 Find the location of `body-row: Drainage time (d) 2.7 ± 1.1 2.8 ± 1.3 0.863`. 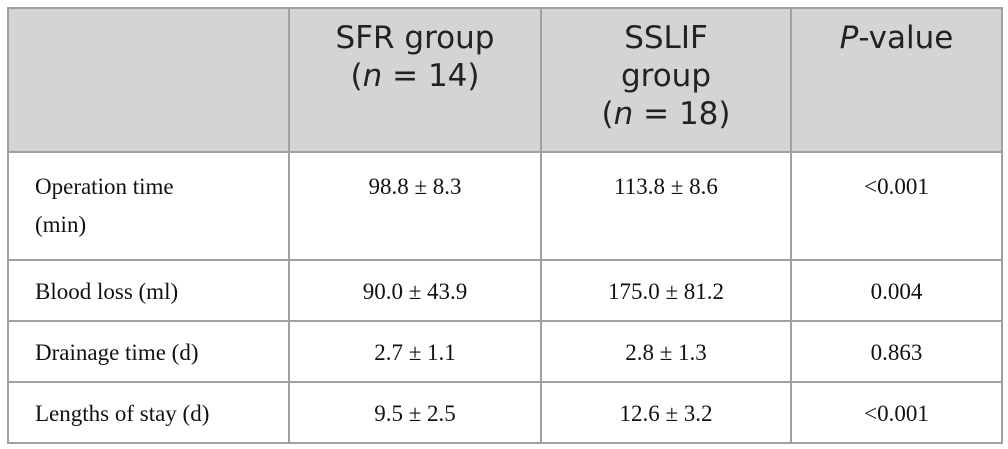

body-row: Drainage time (d) 2.7 ± 1.1 2.8 ± 1.3 0.863 is located at coordinates (505, 351).